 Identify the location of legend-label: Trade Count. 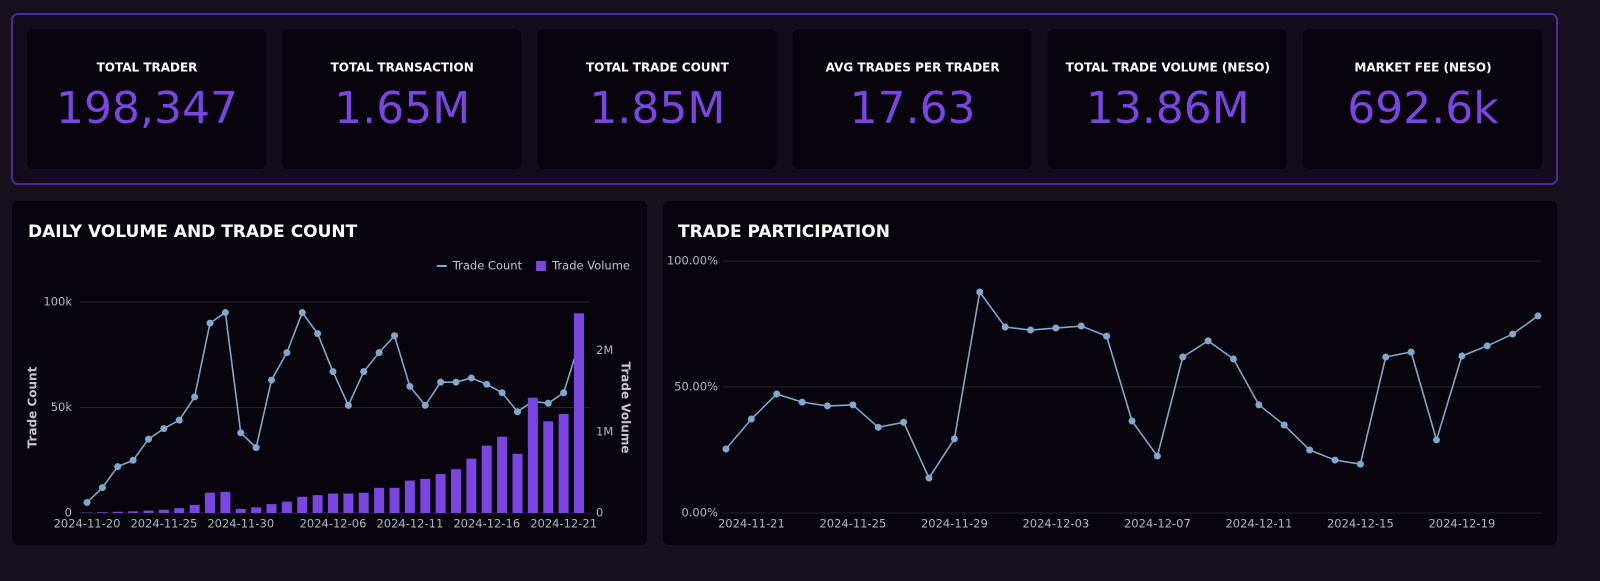
(487, 266).